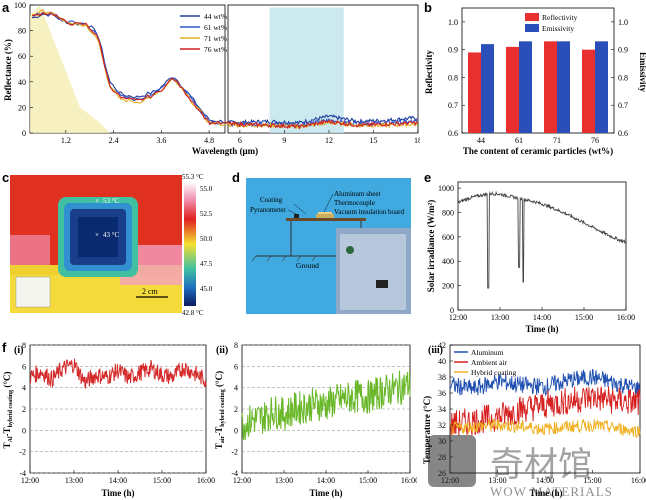  What do you see at coordinates (307, 265) in the screenshot?
I see `label-ground: Ground` at bounding box center [307, 265].